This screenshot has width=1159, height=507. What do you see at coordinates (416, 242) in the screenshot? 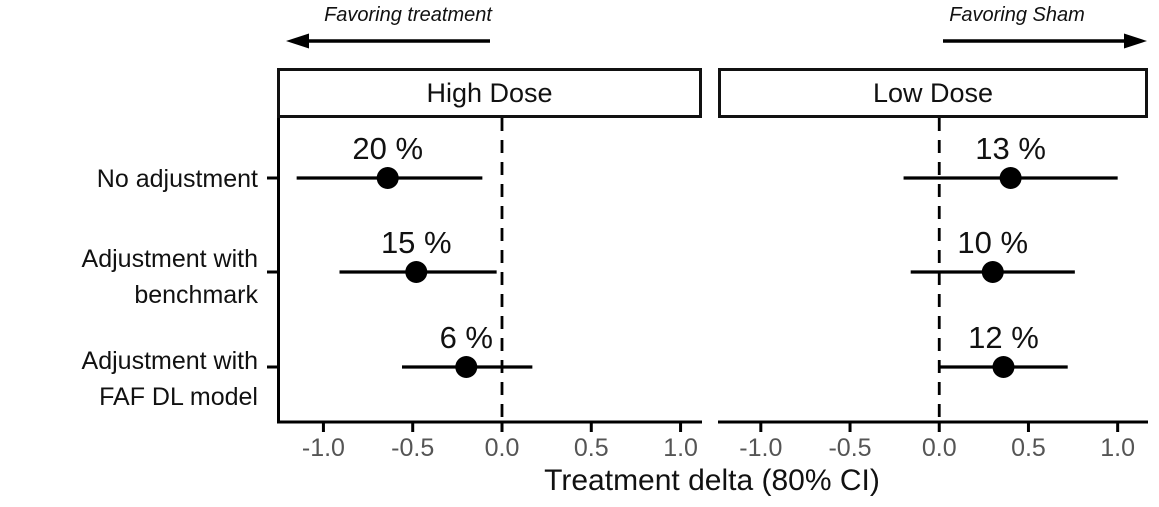
I see `estimate-percentage-label: 15 %` at bounding box center [416, 242].